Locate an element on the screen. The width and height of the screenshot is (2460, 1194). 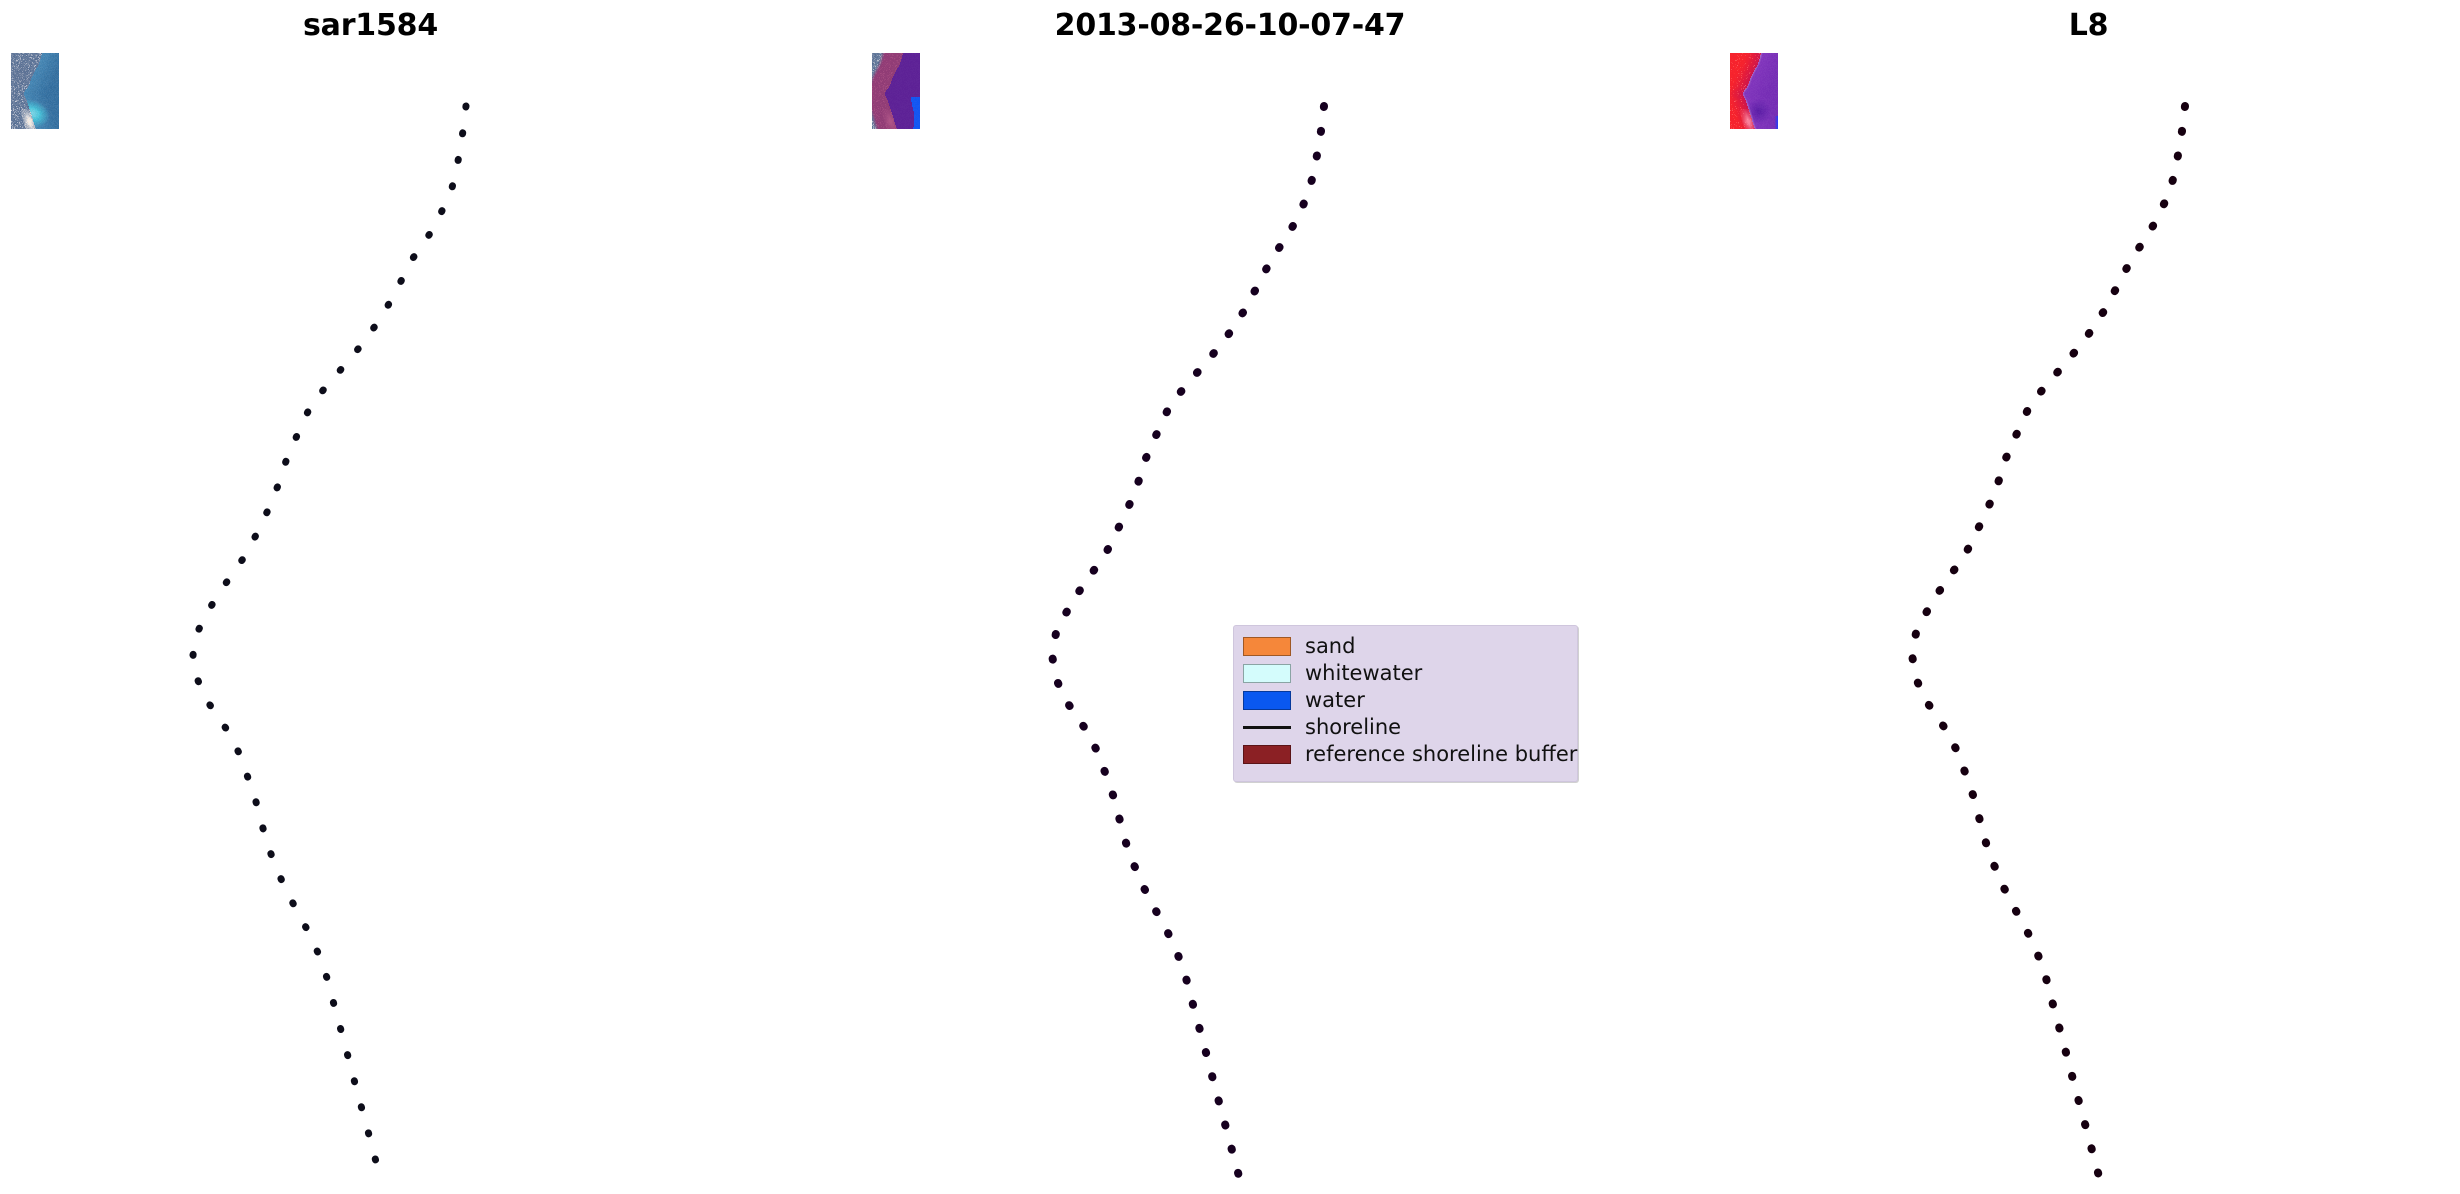
classified-pixel-raster is located at coordinates (896, 91).